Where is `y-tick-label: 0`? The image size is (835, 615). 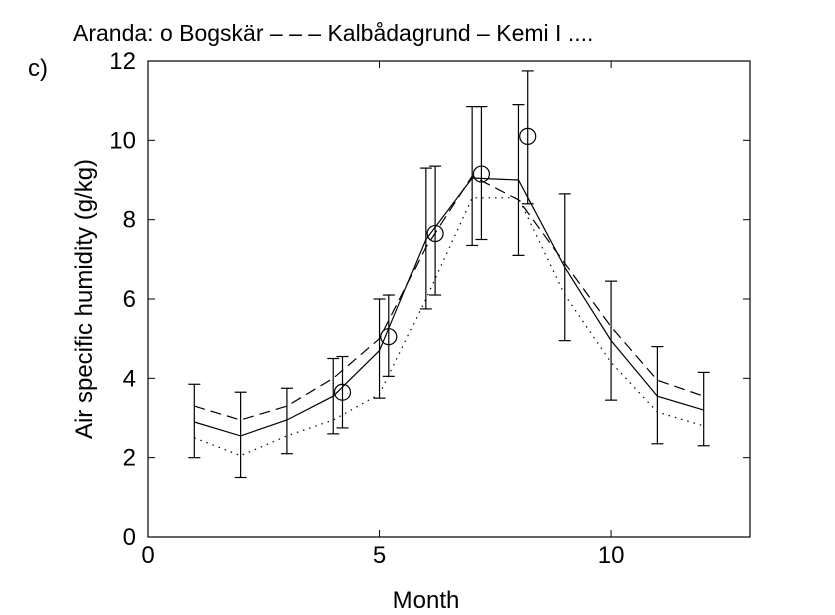 y-tick-label: 0 is located at coordinates (129, 537).